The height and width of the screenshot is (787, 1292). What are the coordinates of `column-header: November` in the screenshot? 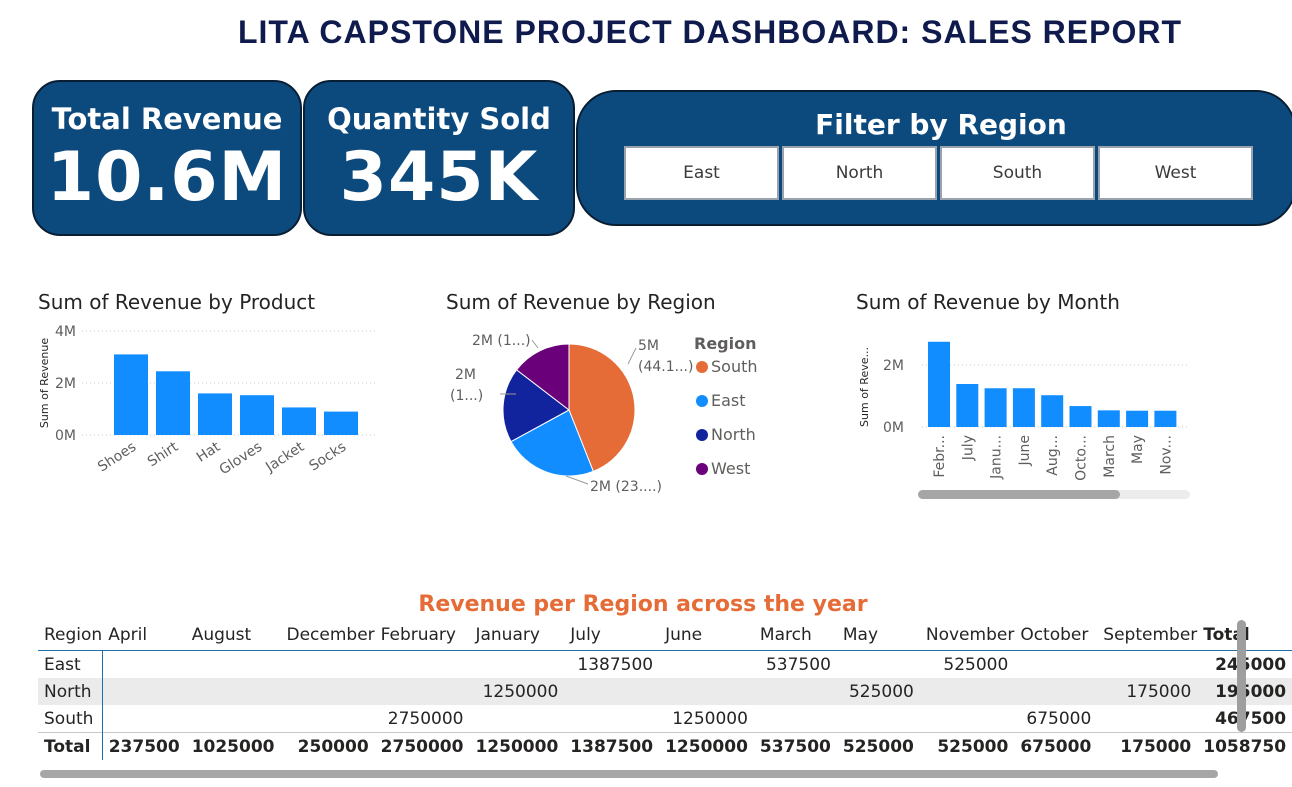 It's located at (970, 635).